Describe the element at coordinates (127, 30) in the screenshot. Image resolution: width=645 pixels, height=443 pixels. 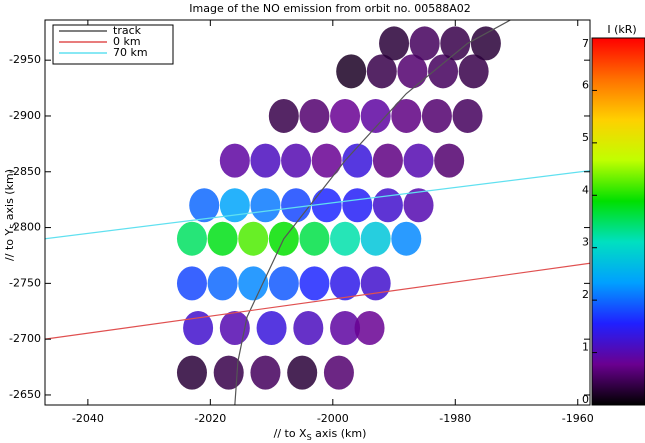
I see `legend-label: track` at that location.